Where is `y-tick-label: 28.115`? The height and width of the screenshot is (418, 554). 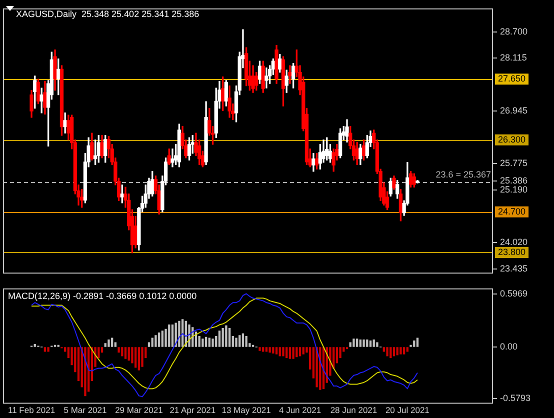
y-tick-label: 28.115 is located at coordinates (513, 57).